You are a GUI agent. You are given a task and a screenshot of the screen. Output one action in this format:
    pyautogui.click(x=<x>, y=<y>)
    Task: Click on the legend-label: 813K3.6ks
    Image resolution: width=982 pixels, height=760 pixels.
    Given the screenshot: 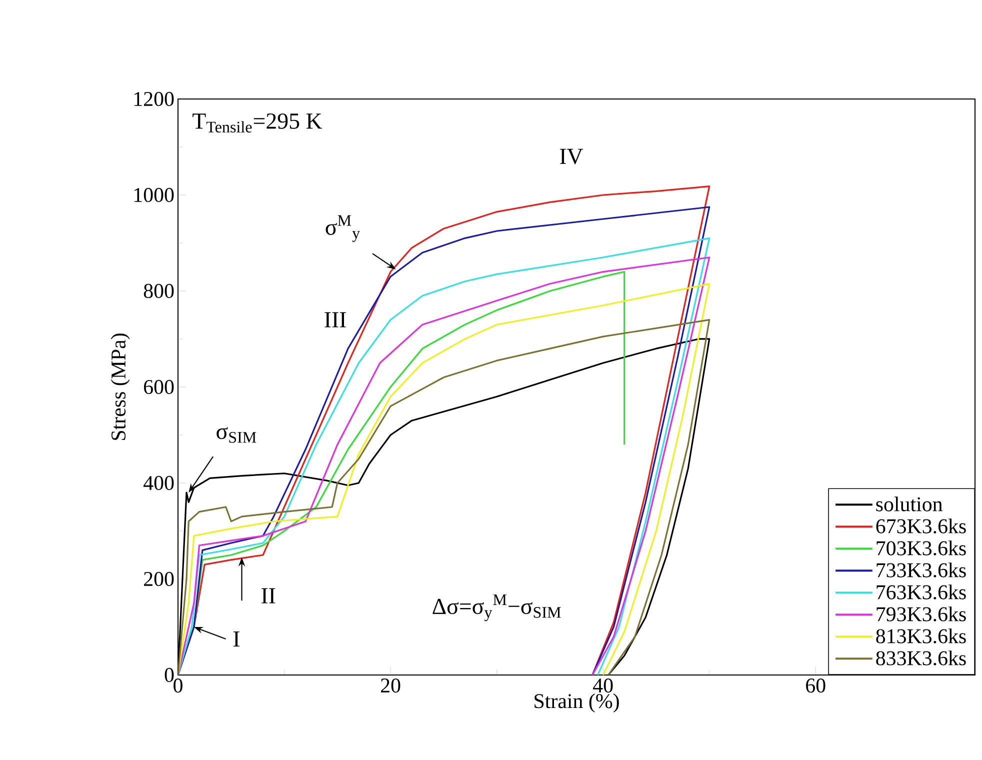 What is the action you would take?
    pyautogui.click(x=921, y=636)
    